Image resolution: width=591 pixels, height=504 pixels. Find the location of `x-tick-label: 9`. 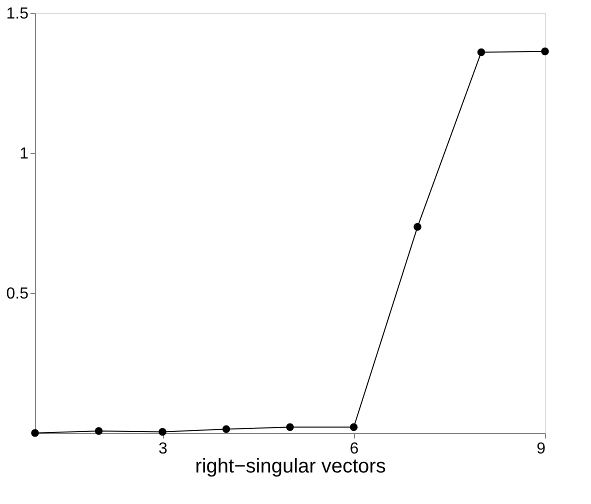

x-tick-label: 9 is located at coordinates (541, 449).